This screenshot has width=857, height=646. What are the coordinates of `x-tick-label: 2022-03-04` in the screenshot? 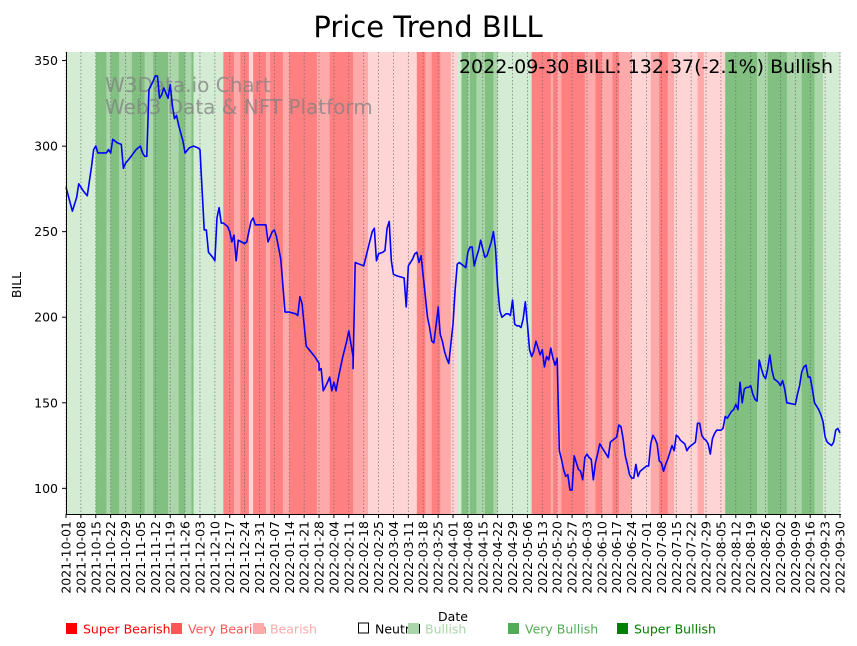 It's located at (393, 557).